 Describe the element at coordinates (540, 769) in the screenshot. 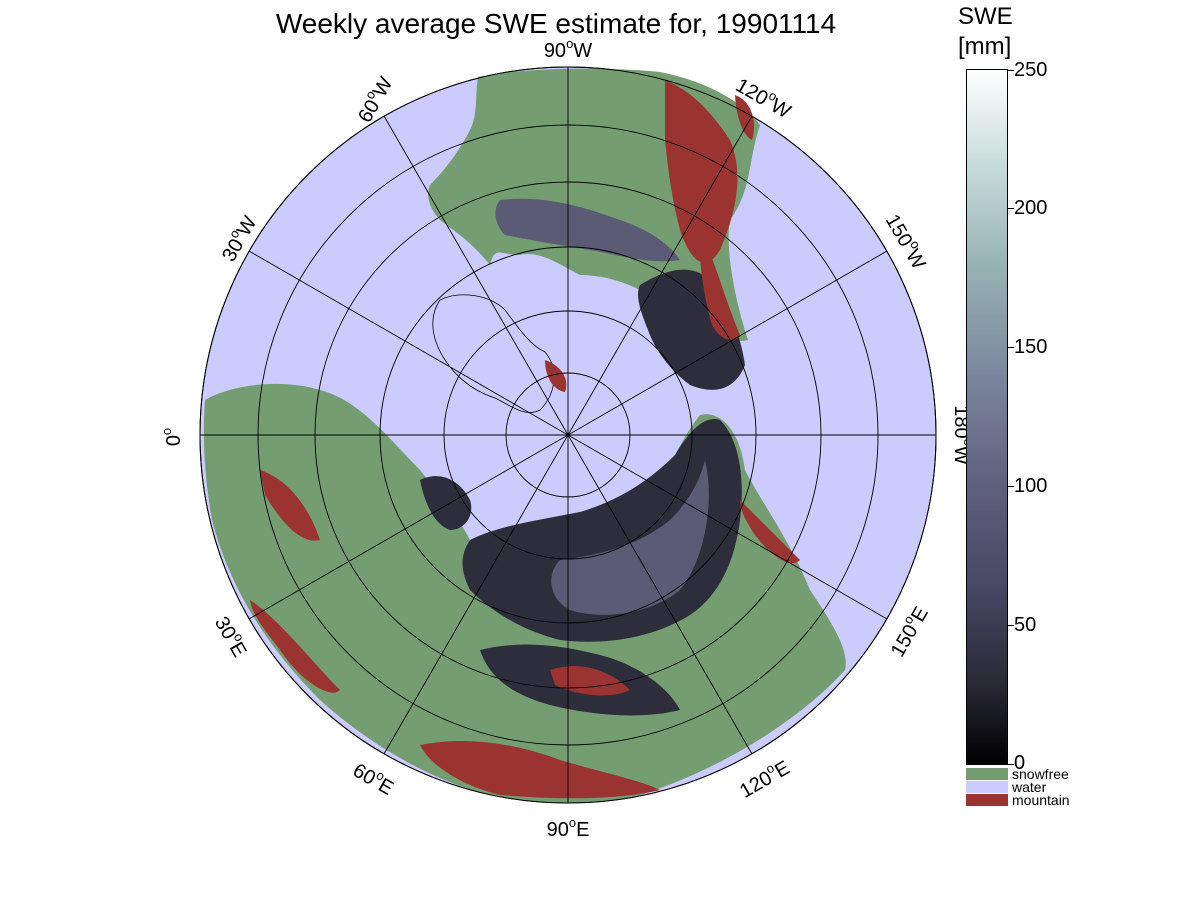

I see `mountain-himalaya` at that location.